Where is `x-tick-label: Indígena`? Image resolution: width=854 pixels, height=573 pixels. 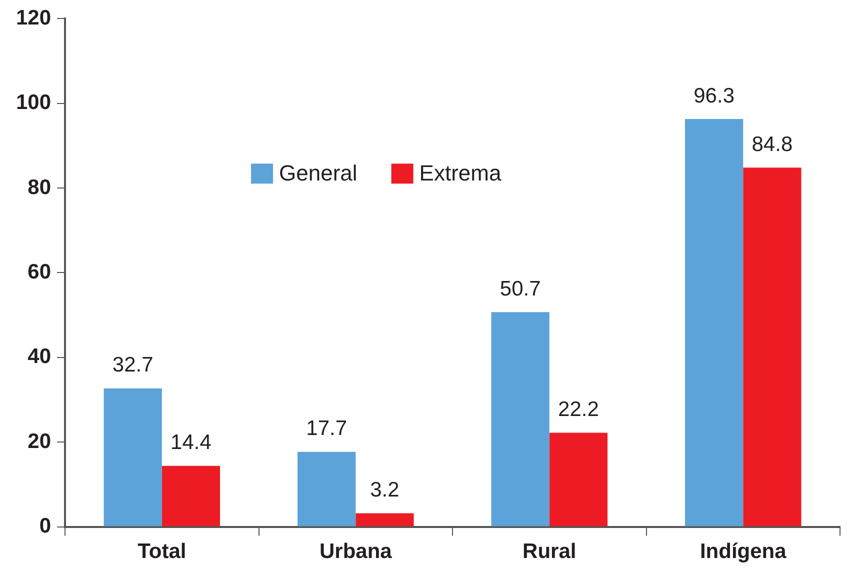
x-tick-label: Indígena is located at coordinates (743, 552).